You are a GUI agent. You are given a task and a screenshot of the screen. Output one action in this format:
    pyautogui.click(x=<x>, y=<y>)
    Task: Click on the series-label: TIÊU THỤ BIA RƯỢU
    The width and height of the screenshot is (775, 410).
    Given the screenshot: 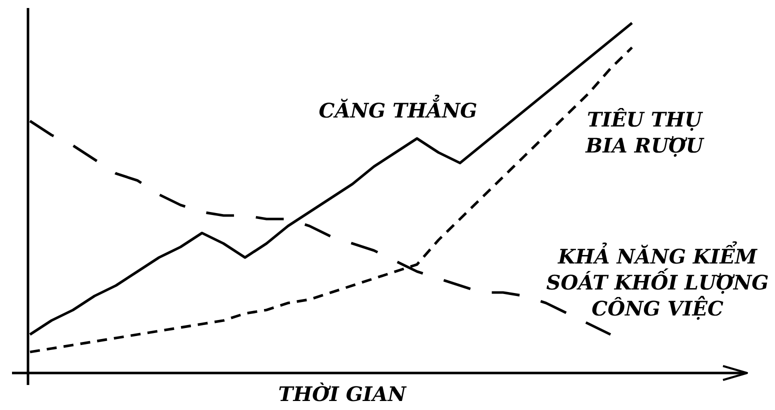 What is the action you would take?
    pyautogui.click(x=644, y=133)
    